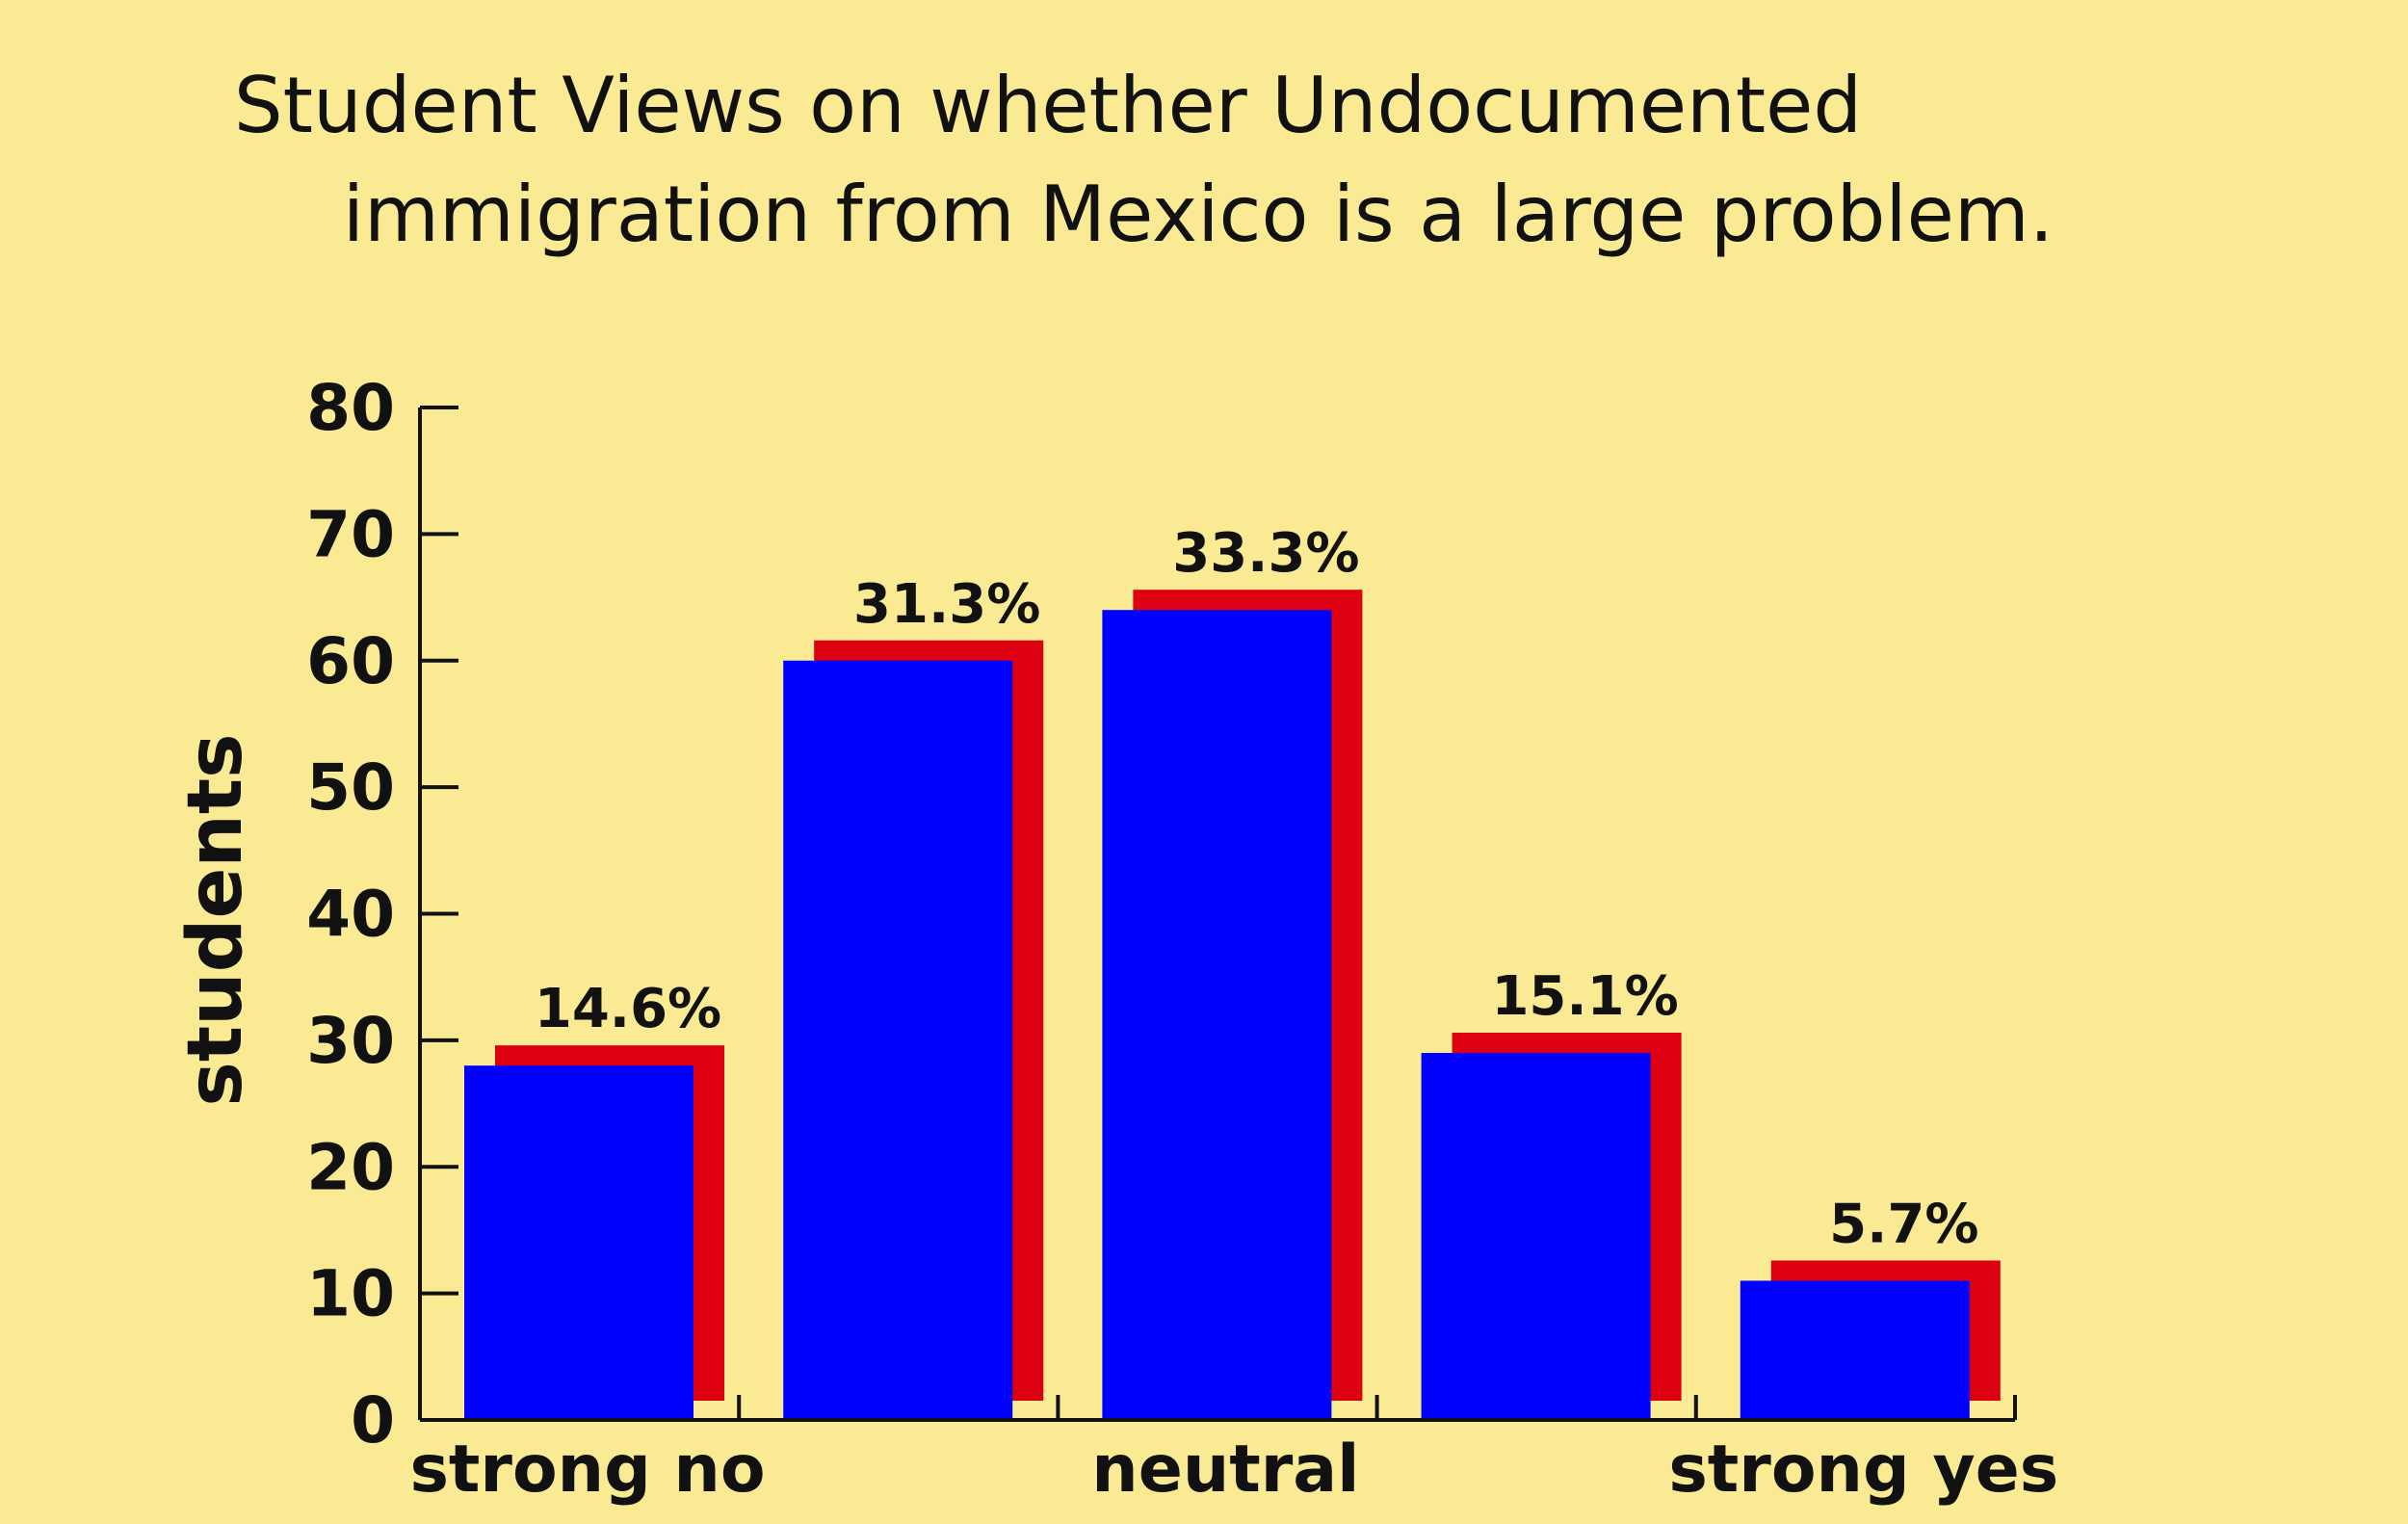 This screenshot has width=2408, height=1524. I want to click on y-axis-ticks: 0 10 20 30 40 50 60 70 80, so click(382, 914).